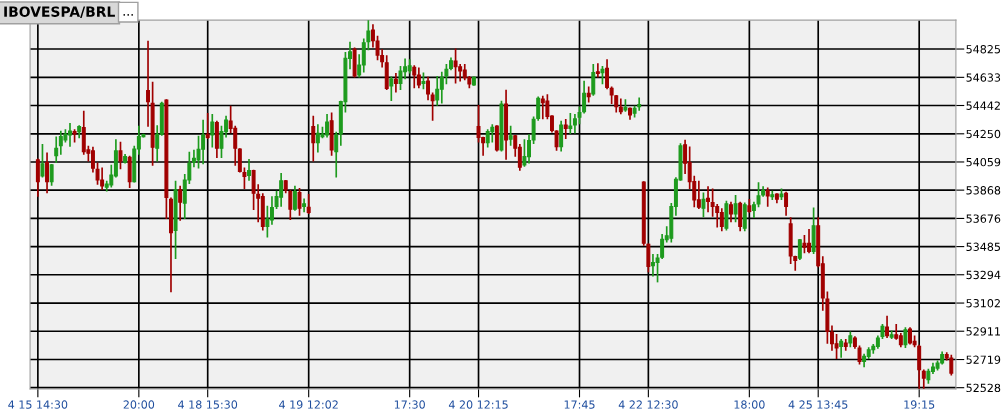 Image resolution: width=1002 pixels, height=411 pixels. What do you see at coordinates (983, 331) in the screenshot?
I see `y-tick-label: 52911` at bounding box center [983, 331].